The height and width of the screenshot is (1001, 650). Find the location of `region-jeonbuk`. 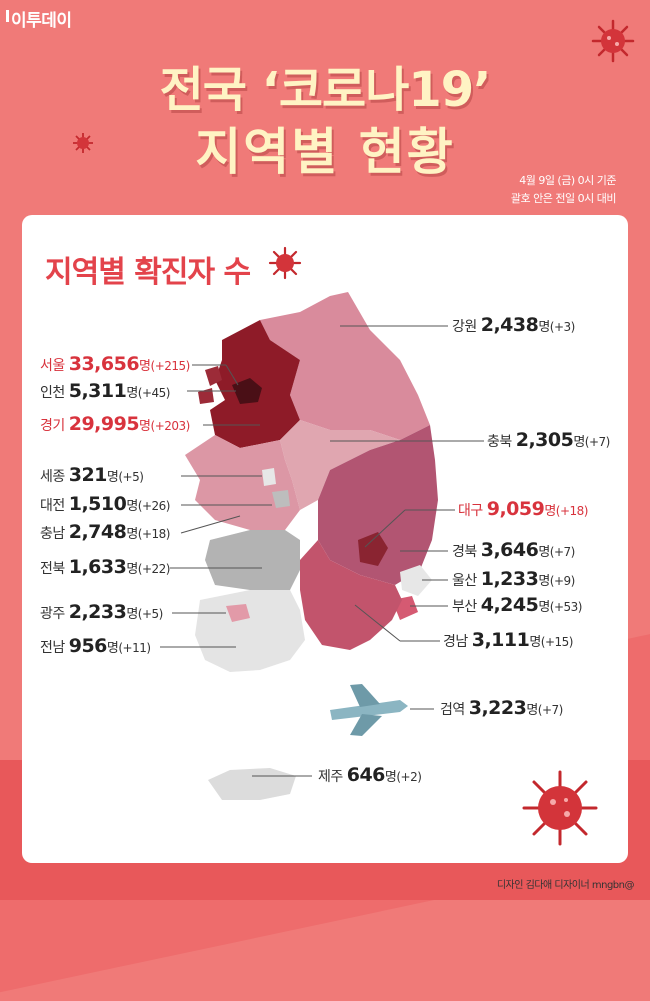

region-jeonbuk is located at coordinates (252, 560).